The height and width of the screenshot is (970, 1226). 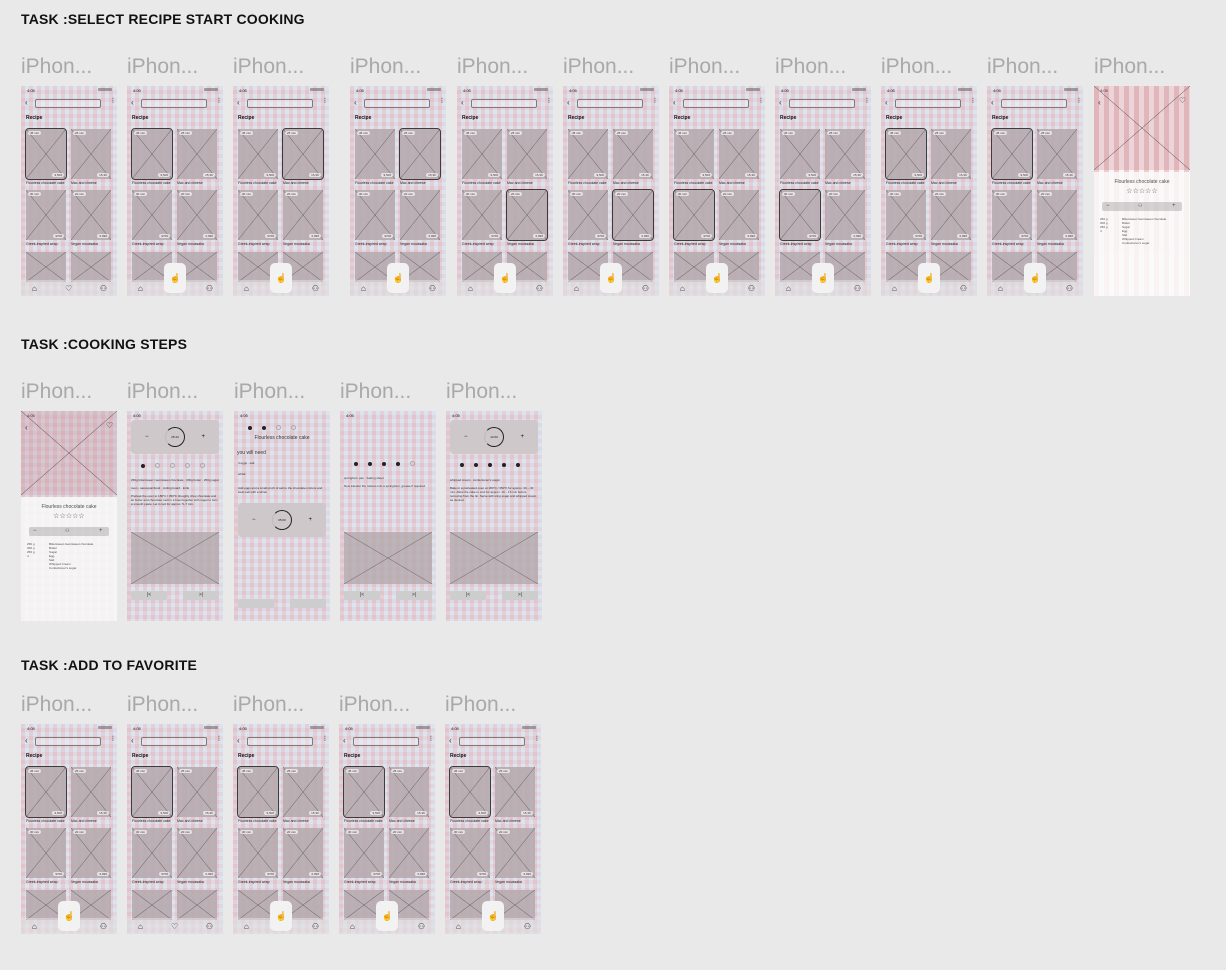 I want to click on step-timer: − 05:00 +, so click(x=282, y=520).